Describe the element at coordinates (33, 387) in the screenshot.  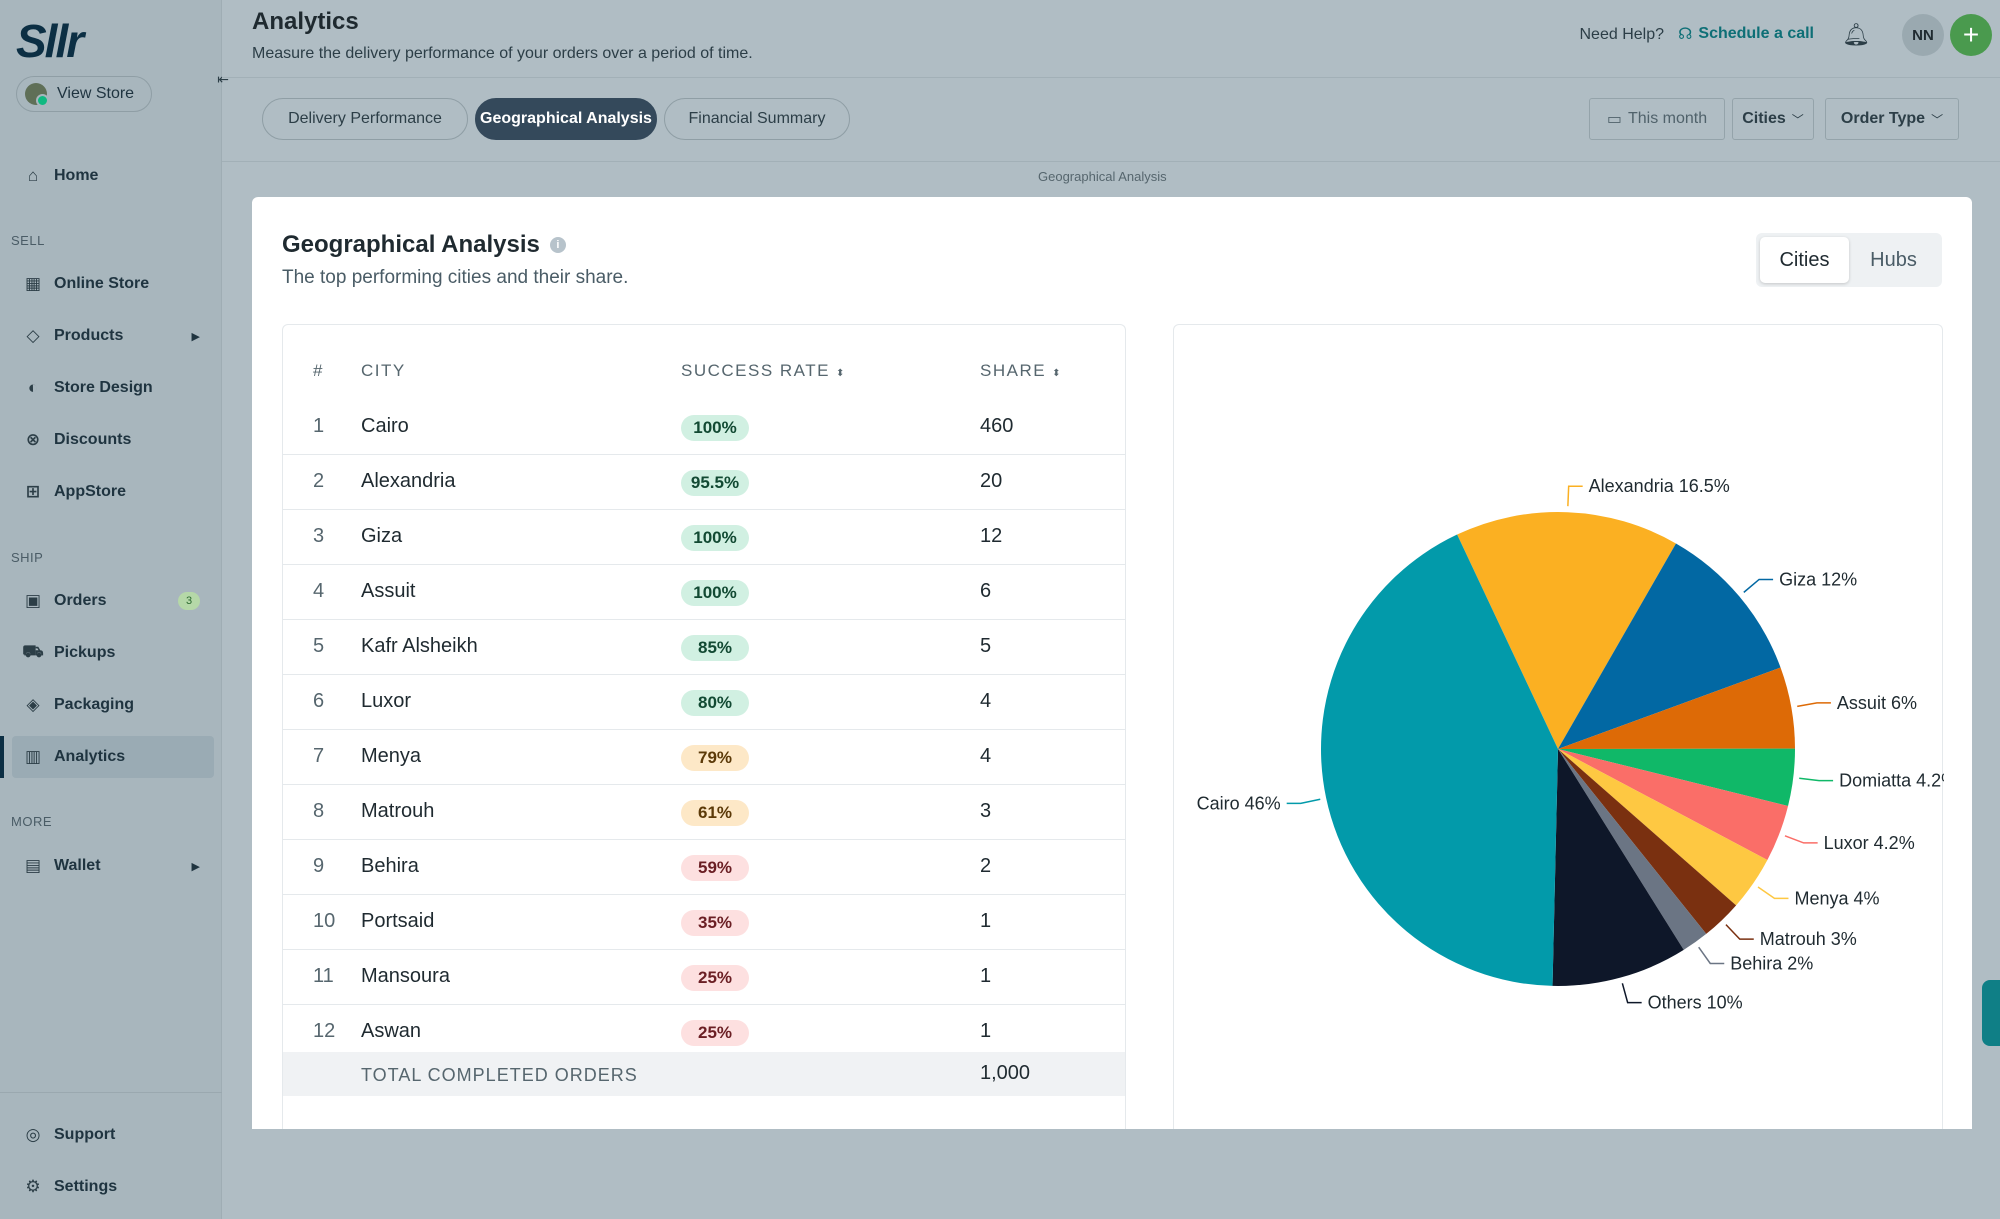
I see `palette-icon: ◐` at that location.